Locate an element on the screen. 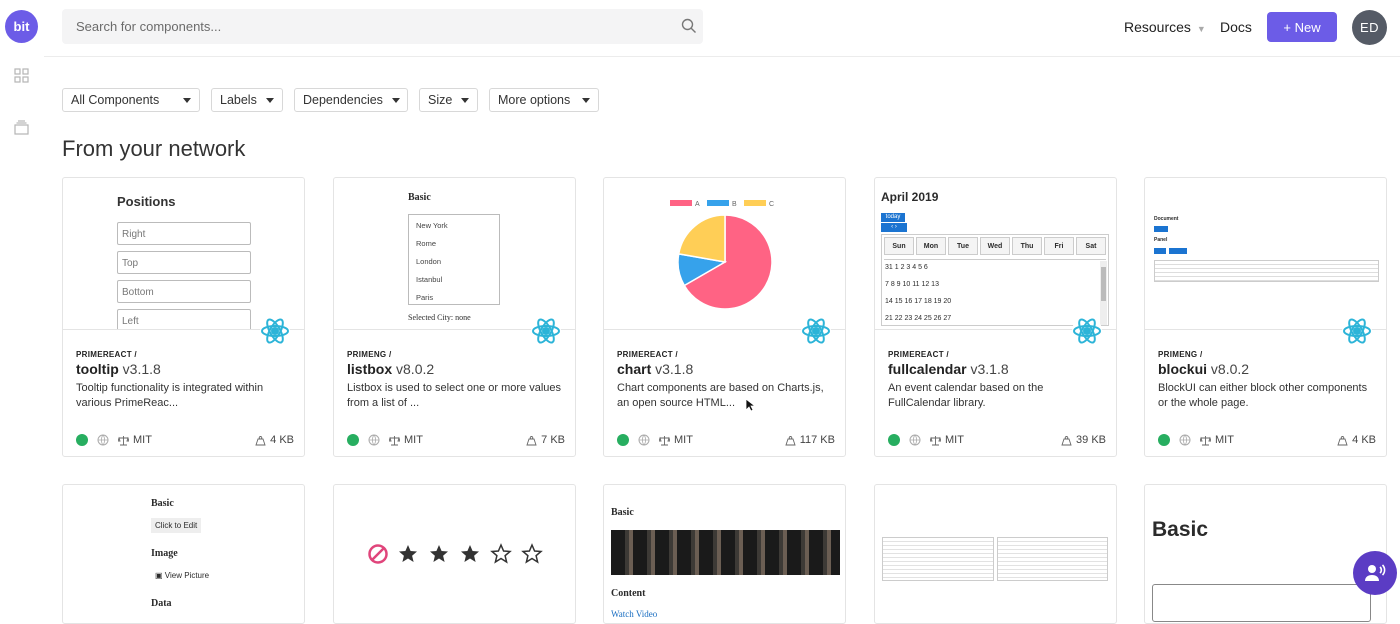  chat-support-button is located at coordinates (1375, 573).